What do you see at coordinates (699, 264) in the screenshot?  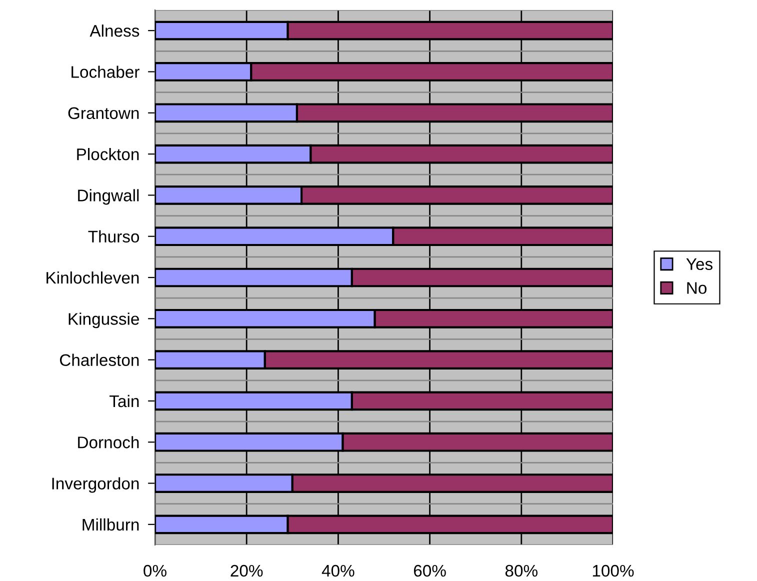 I see `legend-label: Yes` at bounding box center [699, 264].